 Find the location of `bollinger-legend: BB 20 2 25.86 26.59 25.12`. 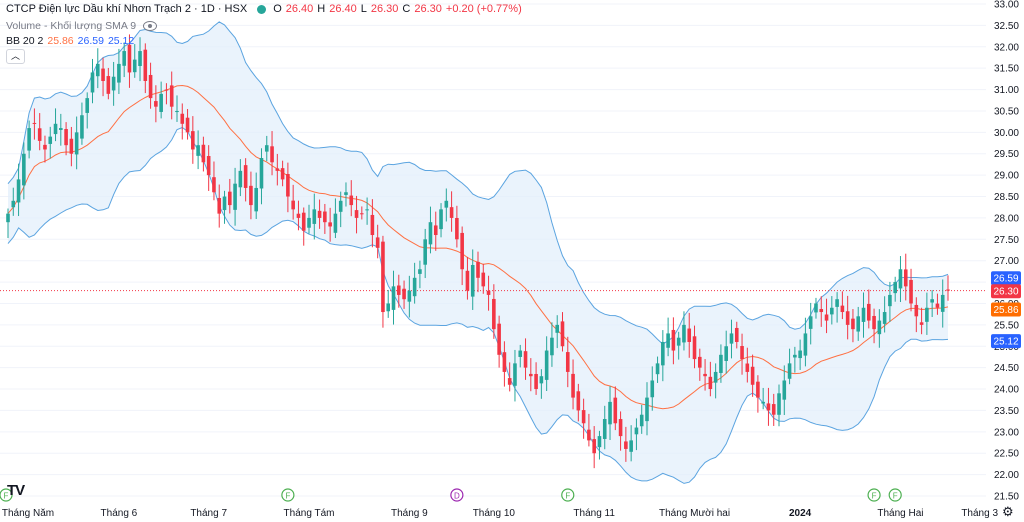

bollinger-legend: BB 20 2 25.86 26.59 25.12 is located at coordinates (70, 41).